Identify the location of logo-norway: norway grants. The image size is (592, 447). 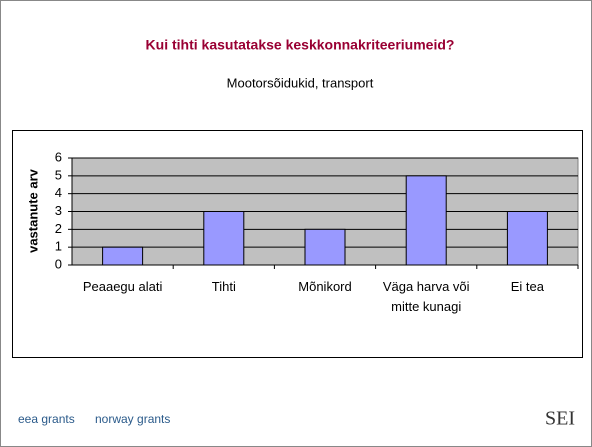
(132, 419).